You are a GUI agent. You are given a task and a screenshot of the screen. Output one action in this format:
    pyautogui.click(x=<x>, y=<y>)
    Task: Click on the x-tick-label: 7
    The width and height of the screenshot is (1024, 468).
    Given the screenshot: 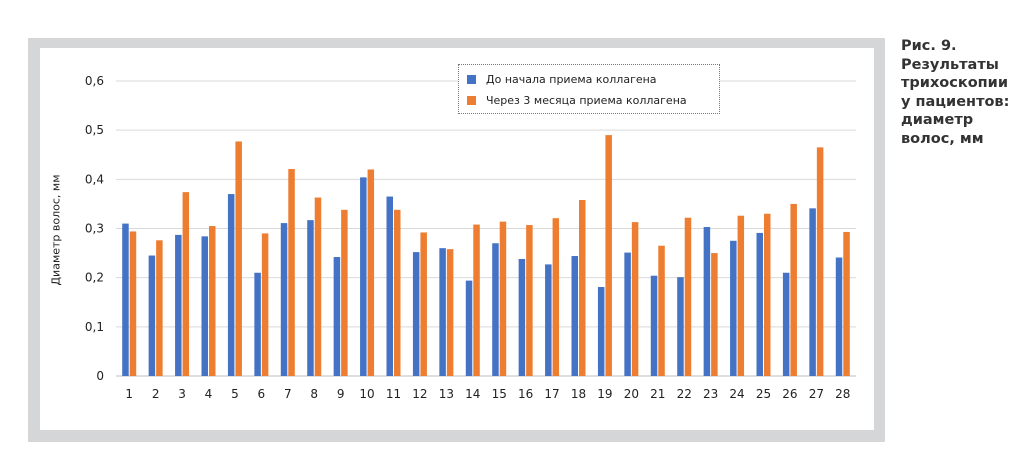 What is the action you would take?
    pyautogui.click(x=288, y=394)
    